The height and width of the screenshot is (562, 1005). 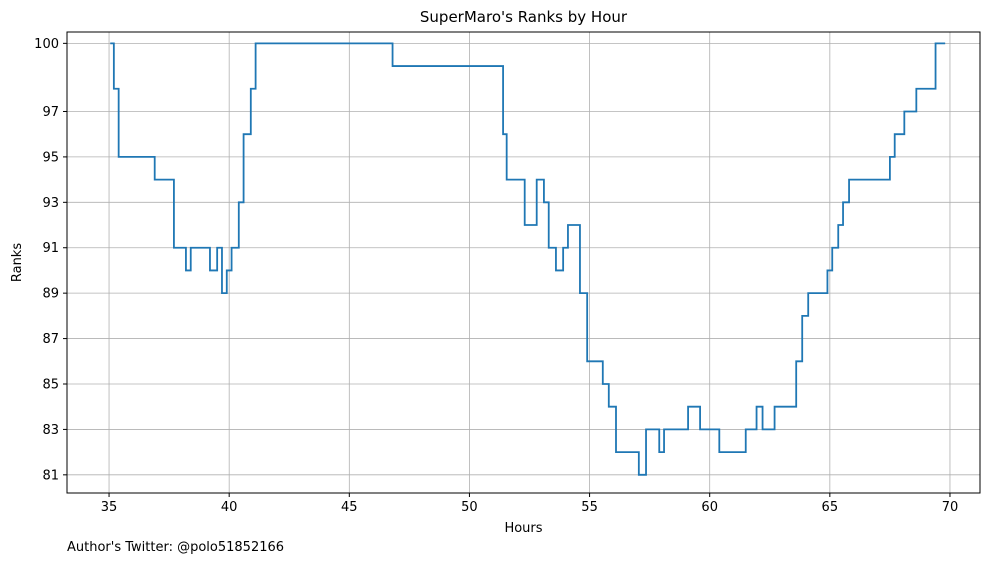 What do you see at coordinates (46, 44) in the screenshot?
I see `y-tick-label: 100` at bounding box center [46, 44].